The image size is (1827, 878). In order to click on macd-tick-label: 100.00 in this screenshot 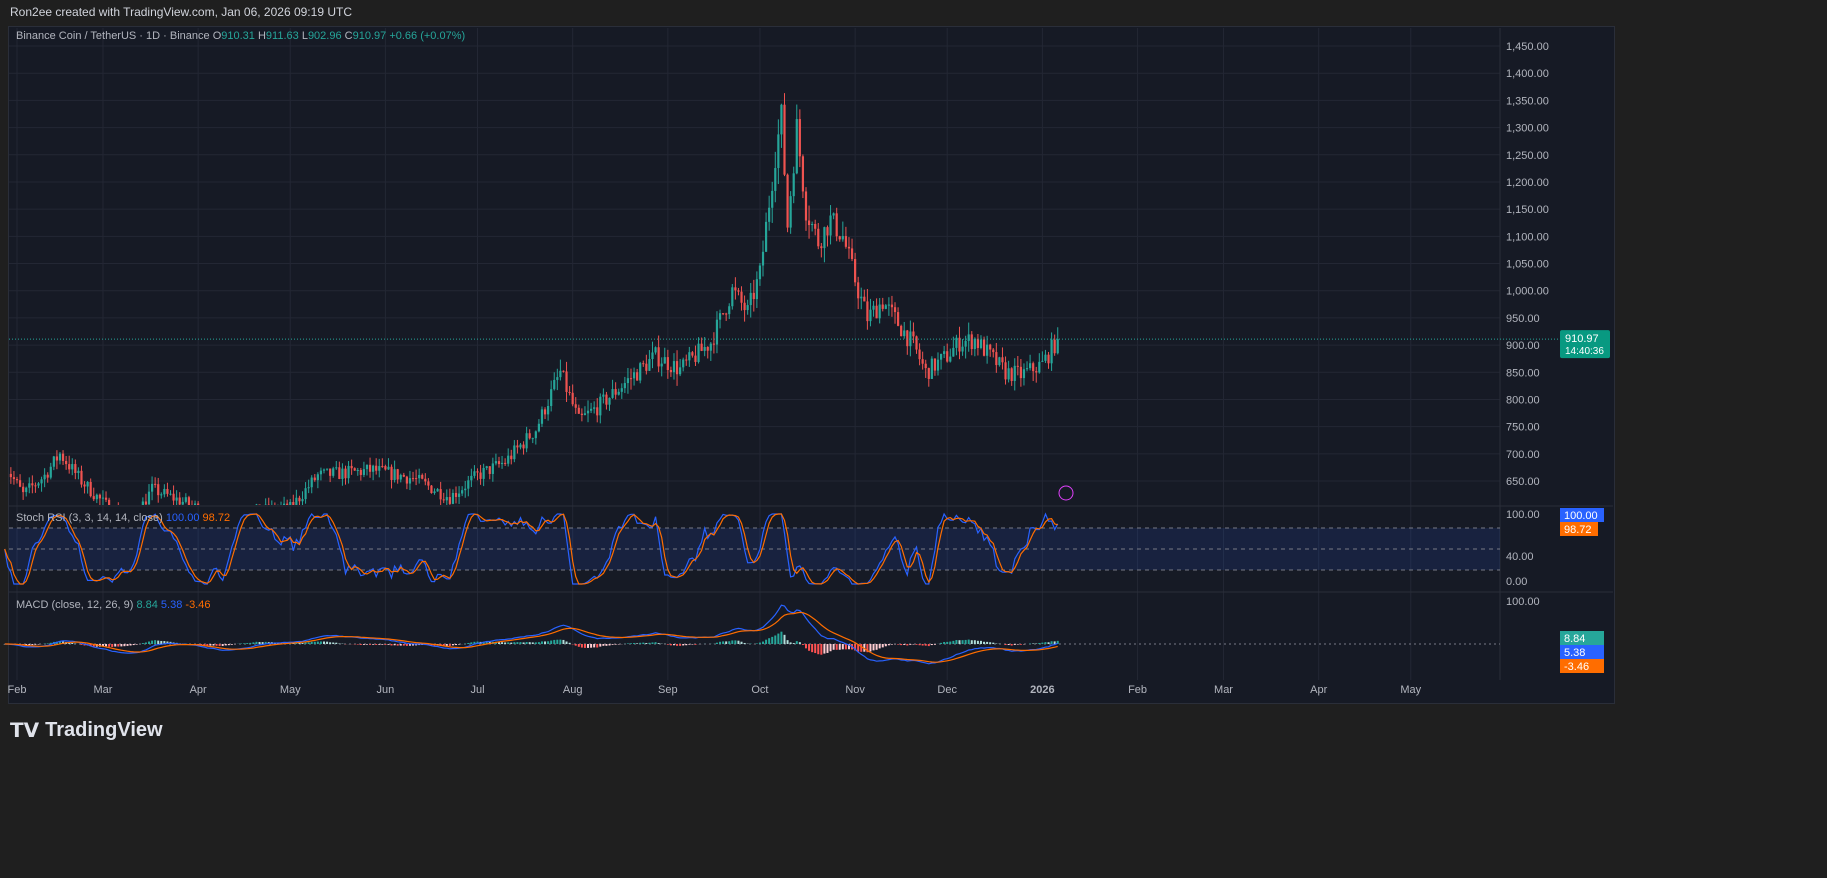, I will do `click(1523, 602)`.